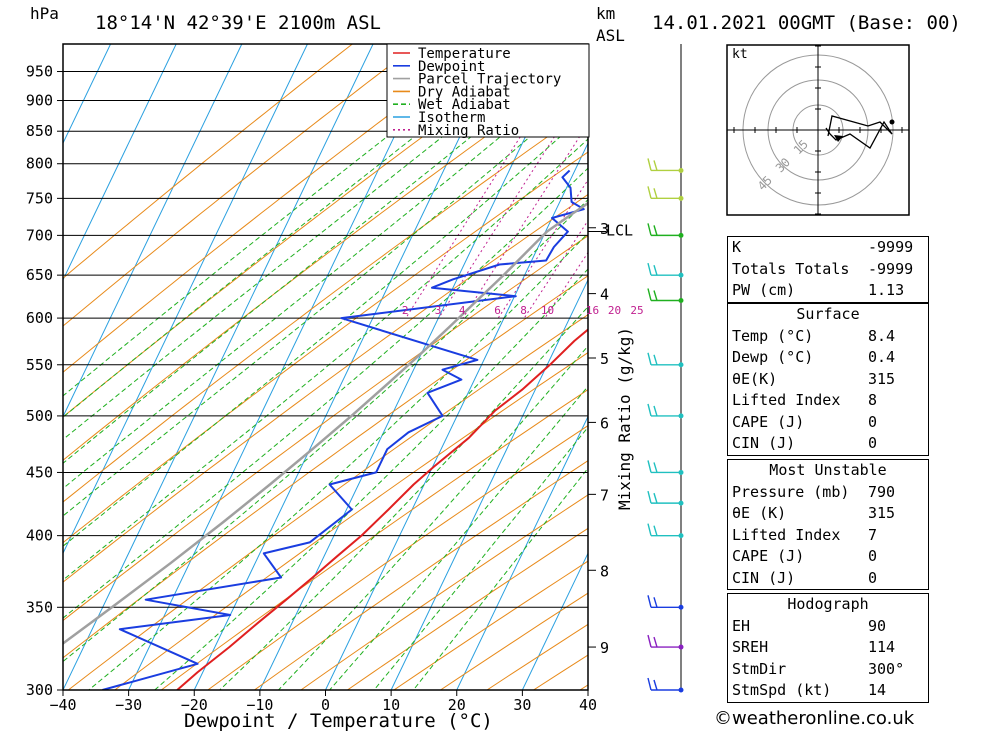  What do you see at coordinates (604, 495) in the screenshot?
I see `height-tick-label: 7` at bounding box center [604, 495].